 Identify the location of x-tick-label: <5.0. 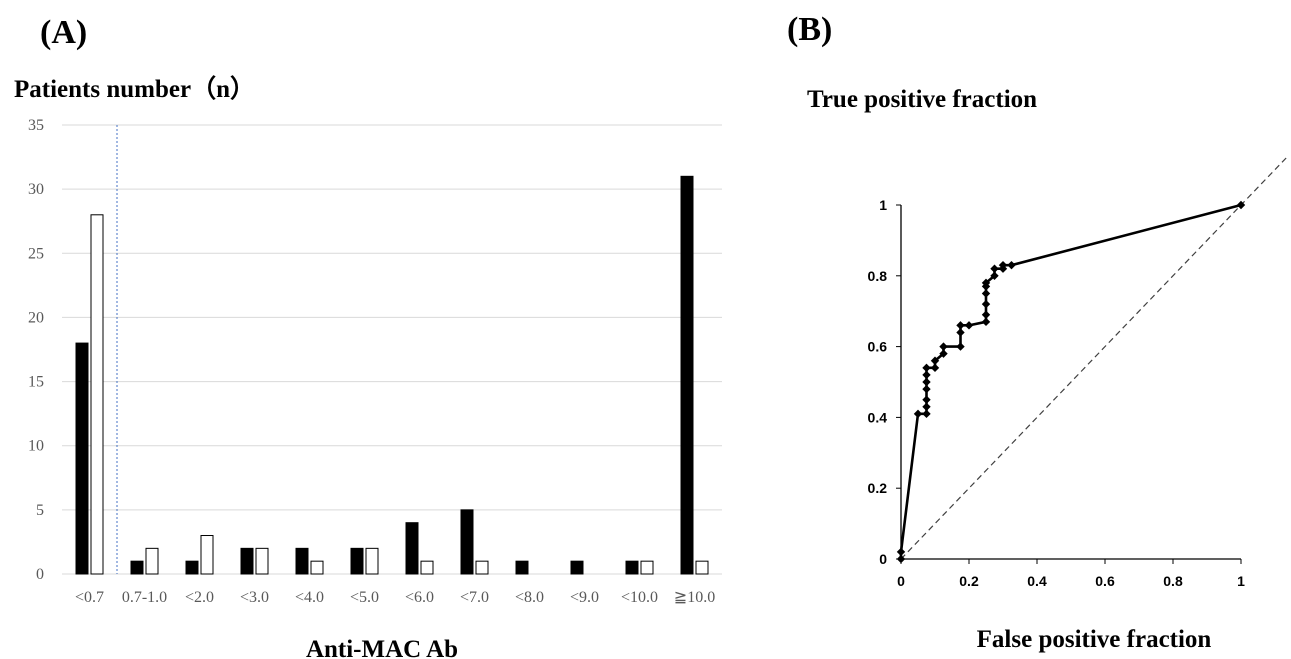
(364, 597).